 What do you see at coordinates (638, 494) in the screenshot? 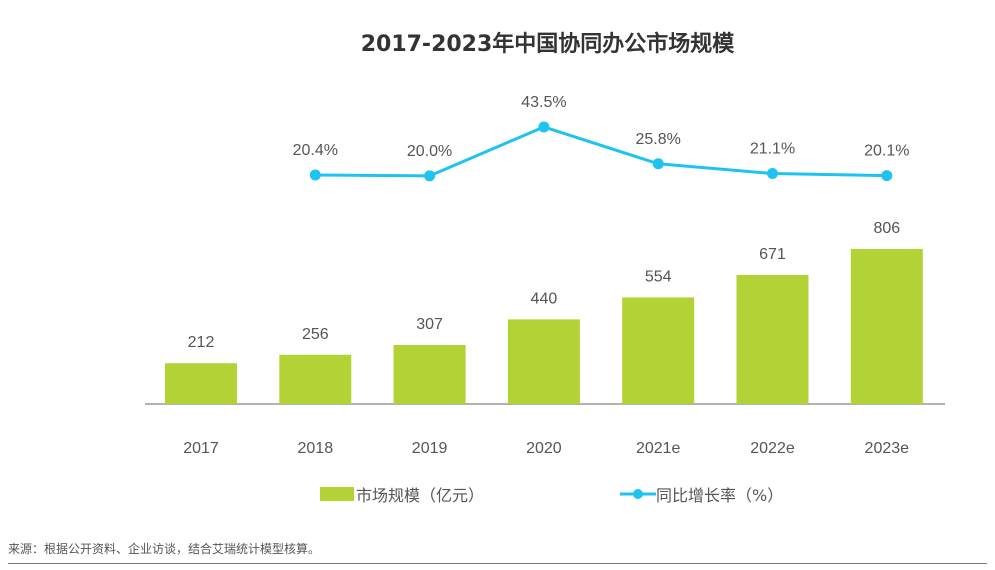
I see `legend-swatch-line` at bounding box center [638, 494].